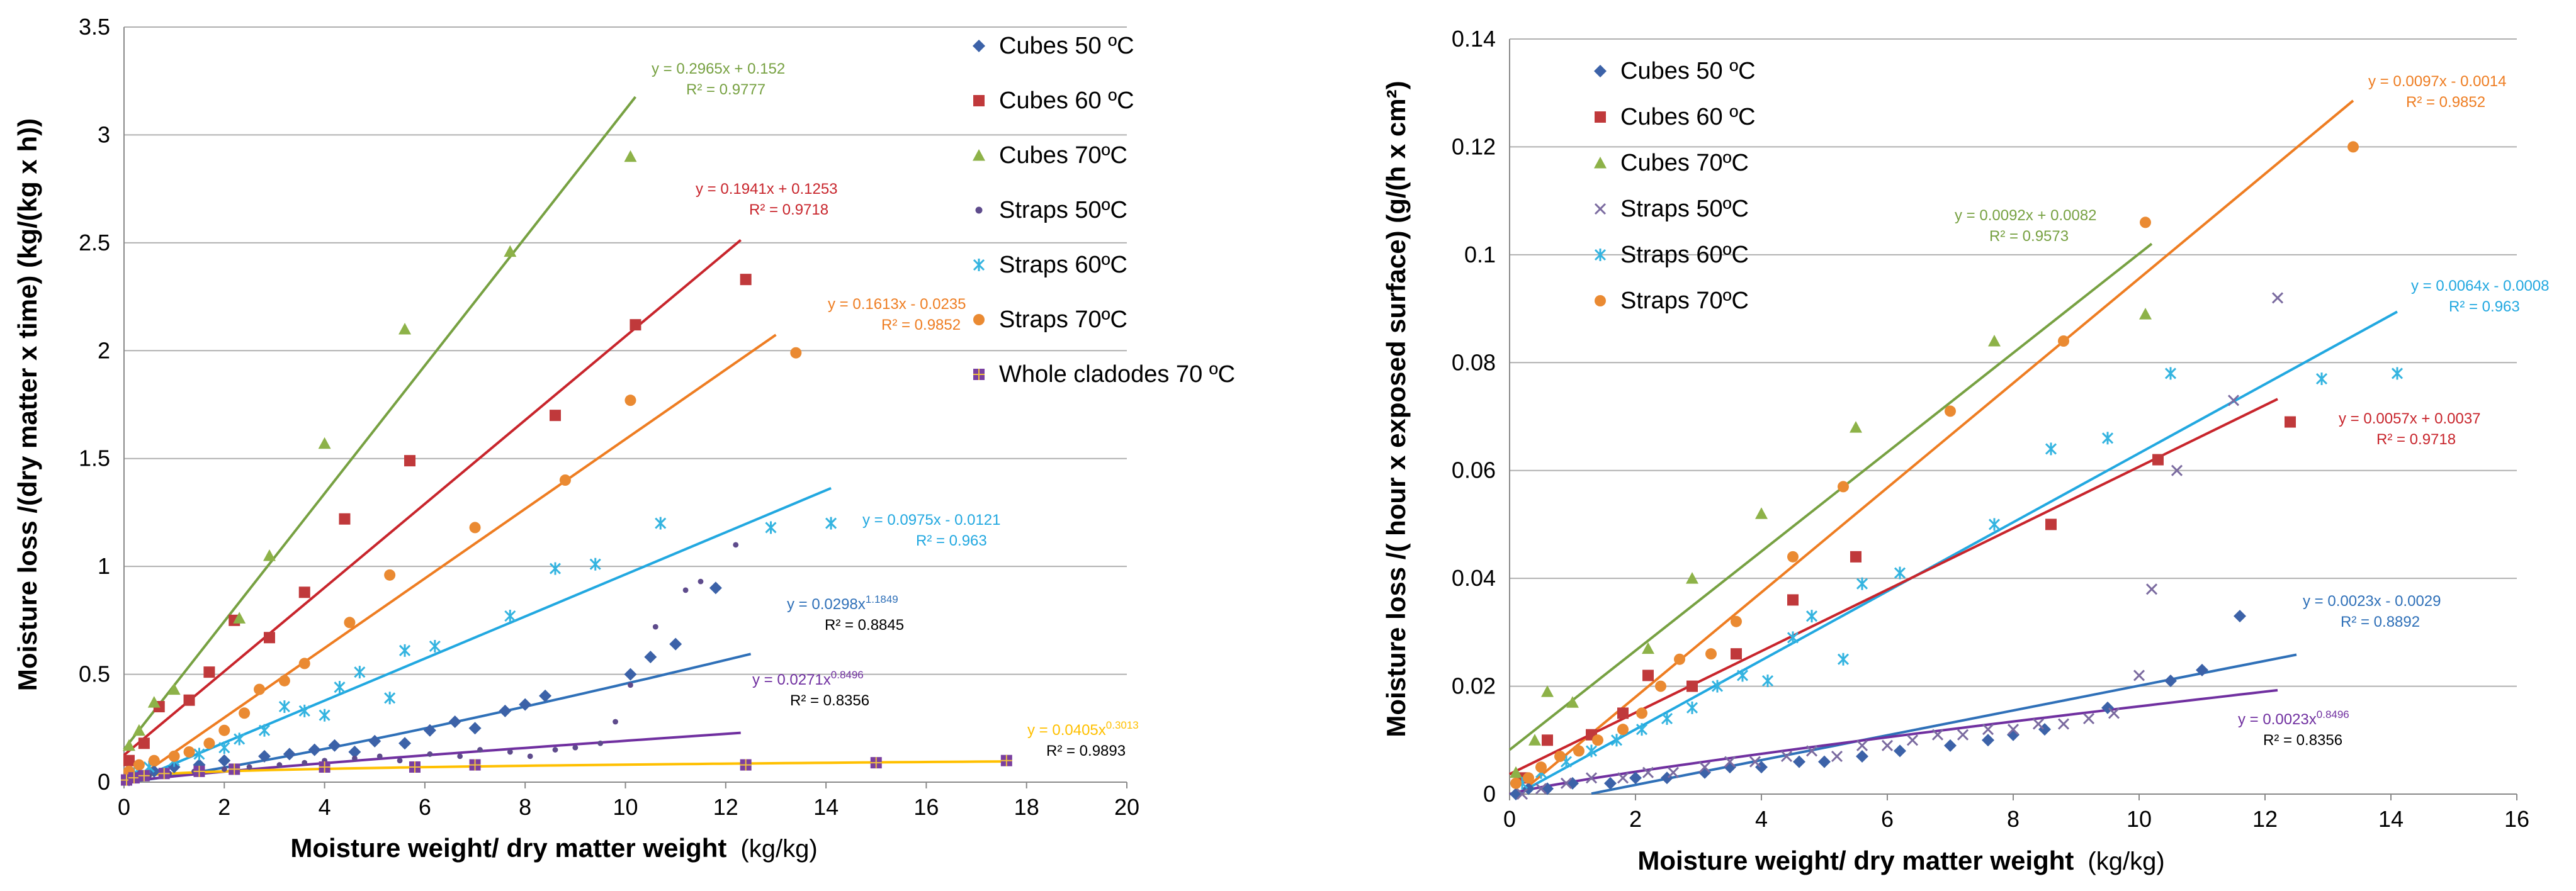 The width and height of the screenshot is (2576, 891). Describe the element at coordinates (1684, 255) in the screenshot. I see `legend-label: Straps 60ºC` at that location.